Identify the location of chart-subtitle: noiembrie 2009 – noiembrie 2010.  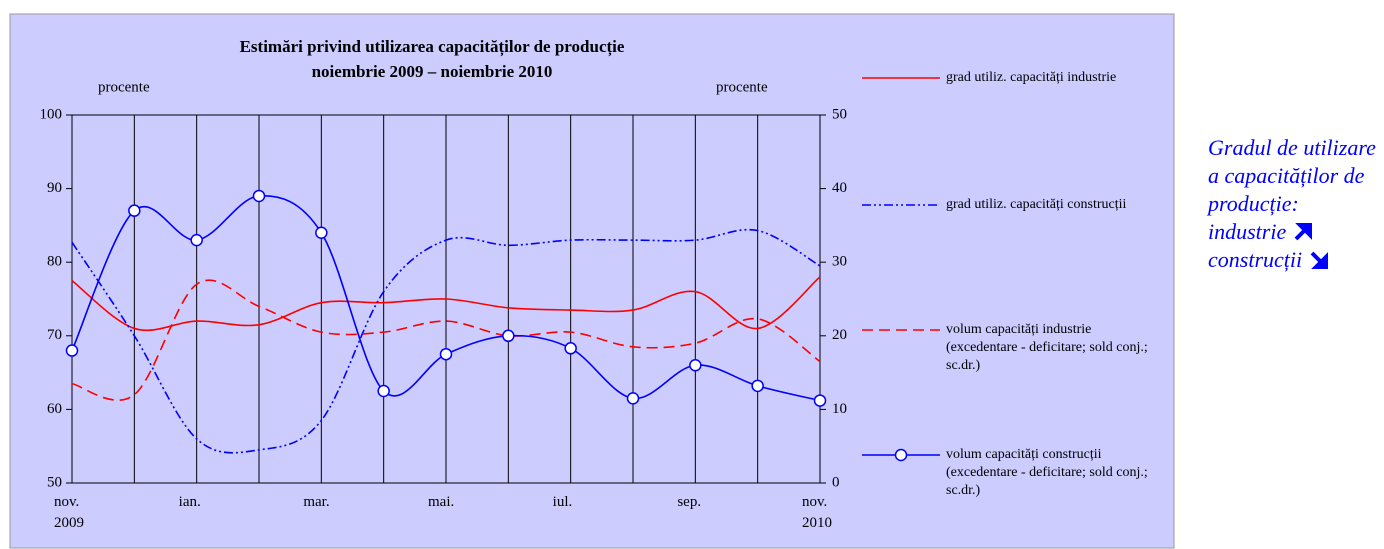
(432, 71).